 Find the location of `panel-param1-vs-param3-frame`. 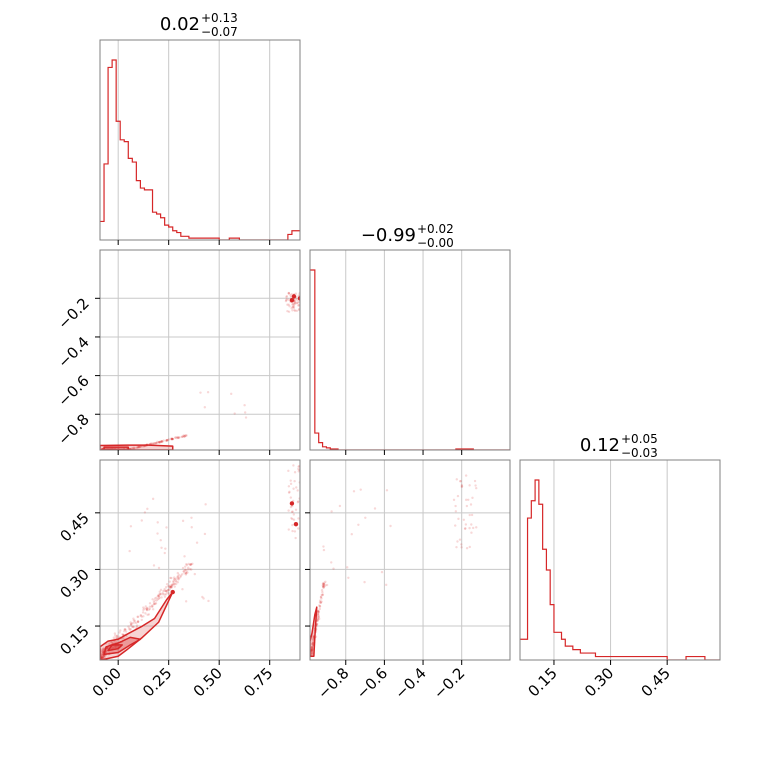

panel-param1-vs-param3-frame is located at coordinates (200, 560).